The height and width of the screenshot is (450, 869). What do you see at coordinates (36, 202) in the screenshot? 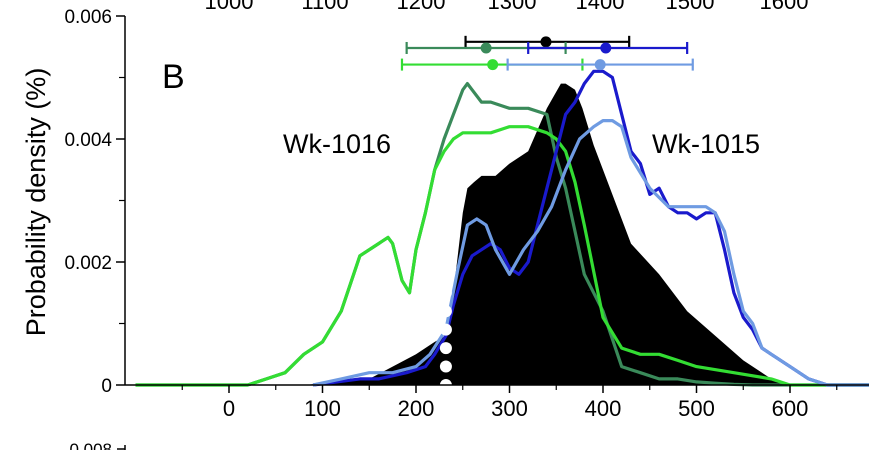
I see `y-axis-title: Probability density (%)` at bounding box center [36, 202].